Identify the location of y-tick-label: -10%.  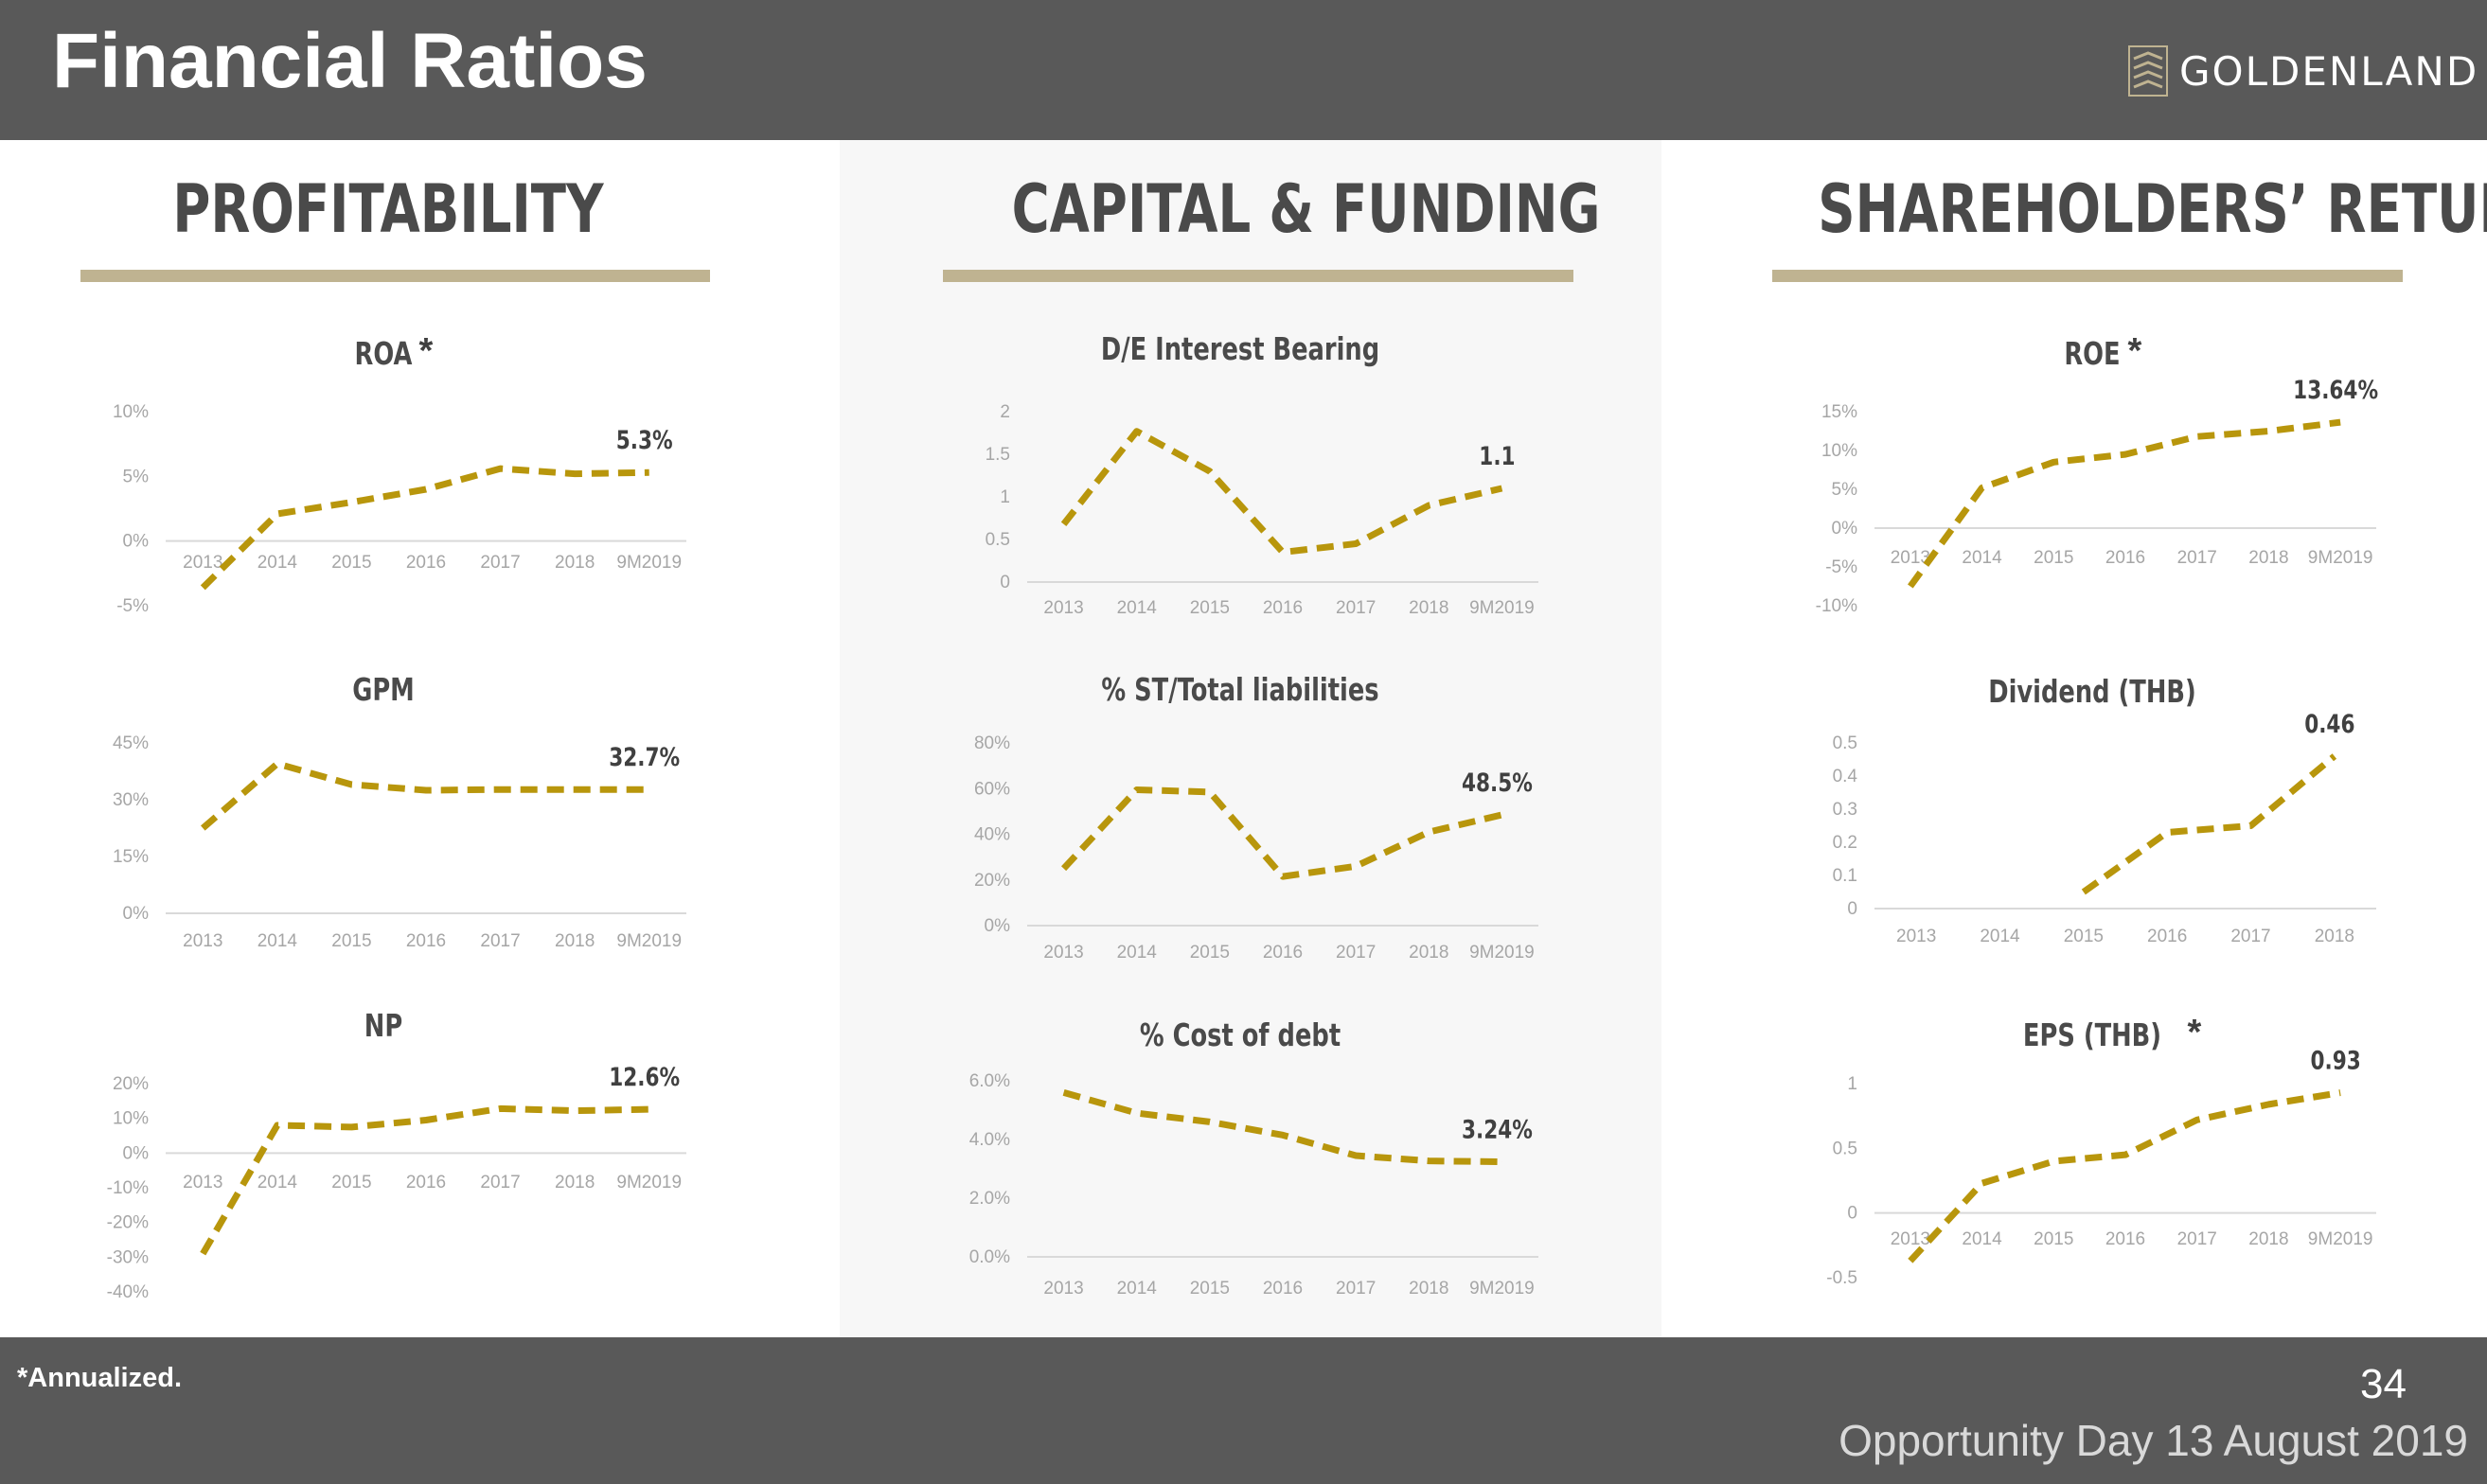
(1836, 606).